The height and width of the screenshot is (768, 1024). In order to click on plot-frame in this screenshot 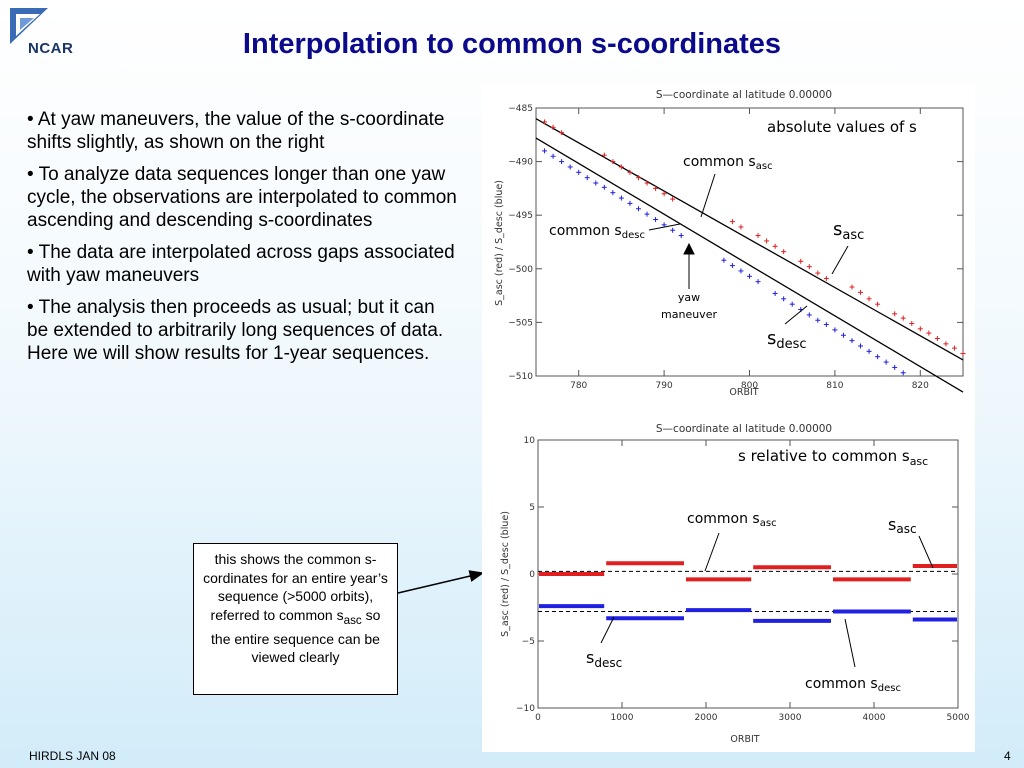, I will do `click(749, 242)`.